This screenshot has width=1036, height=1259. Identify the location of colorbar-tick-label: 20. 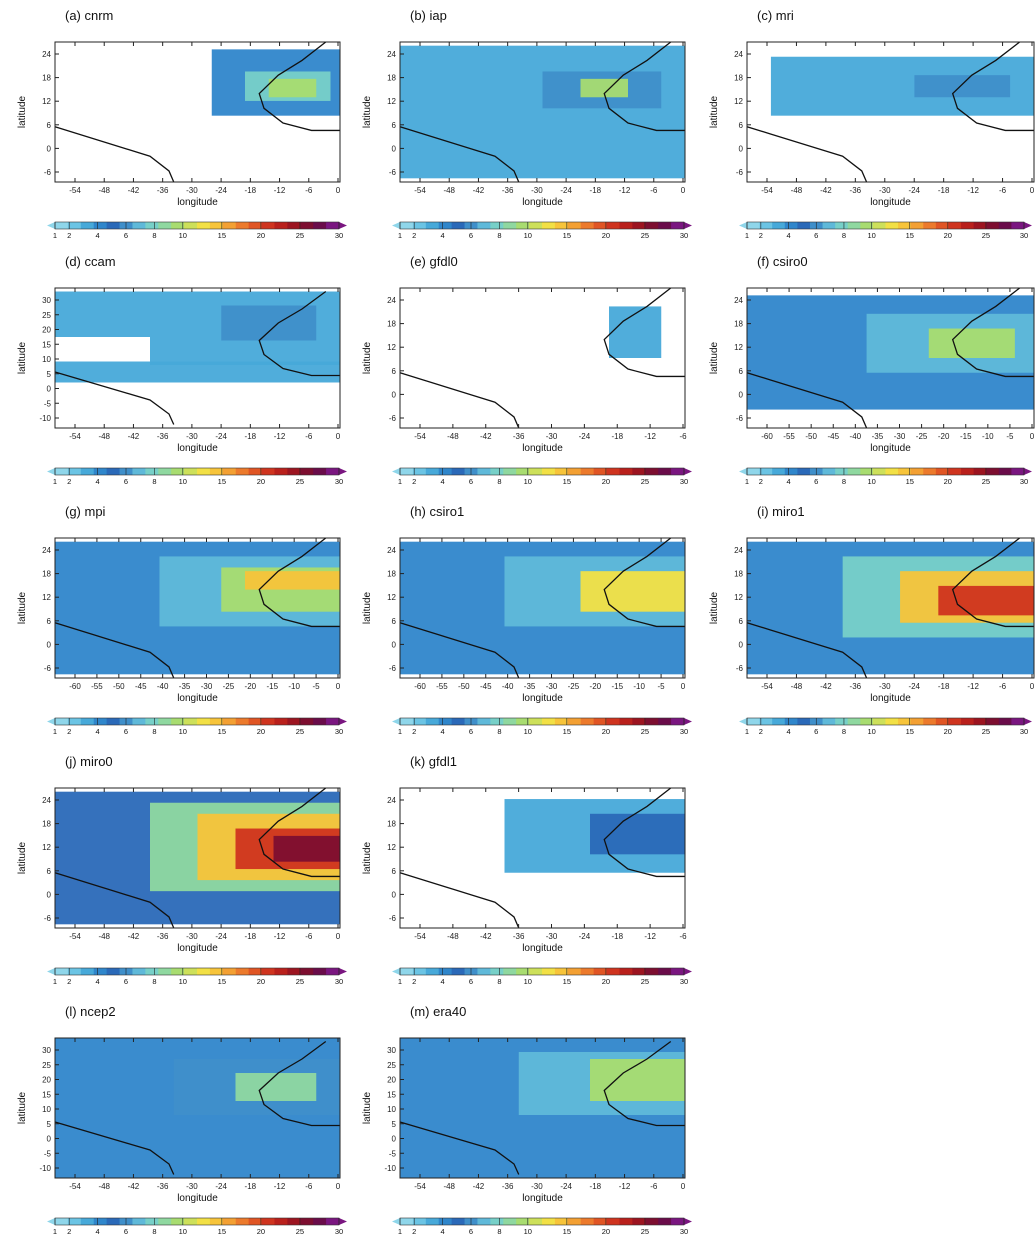
(606, 235).